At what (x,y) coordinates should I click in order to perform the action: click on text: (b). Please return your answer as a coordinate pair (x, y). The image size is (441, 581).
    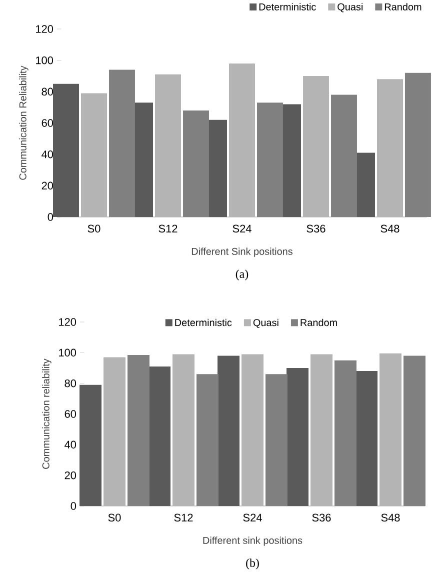
    Looking at the image, I should click on (252, 564).